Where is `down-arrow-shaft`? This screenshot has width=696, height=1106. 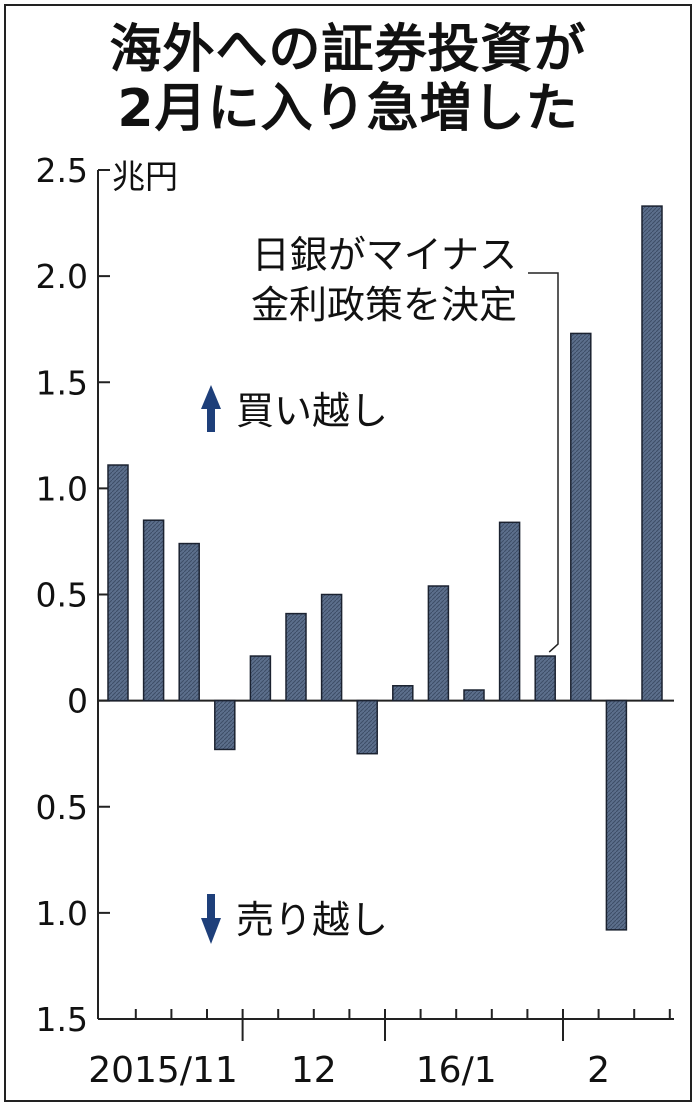 down-arrow-shaft is located at coordinates (211, 908).